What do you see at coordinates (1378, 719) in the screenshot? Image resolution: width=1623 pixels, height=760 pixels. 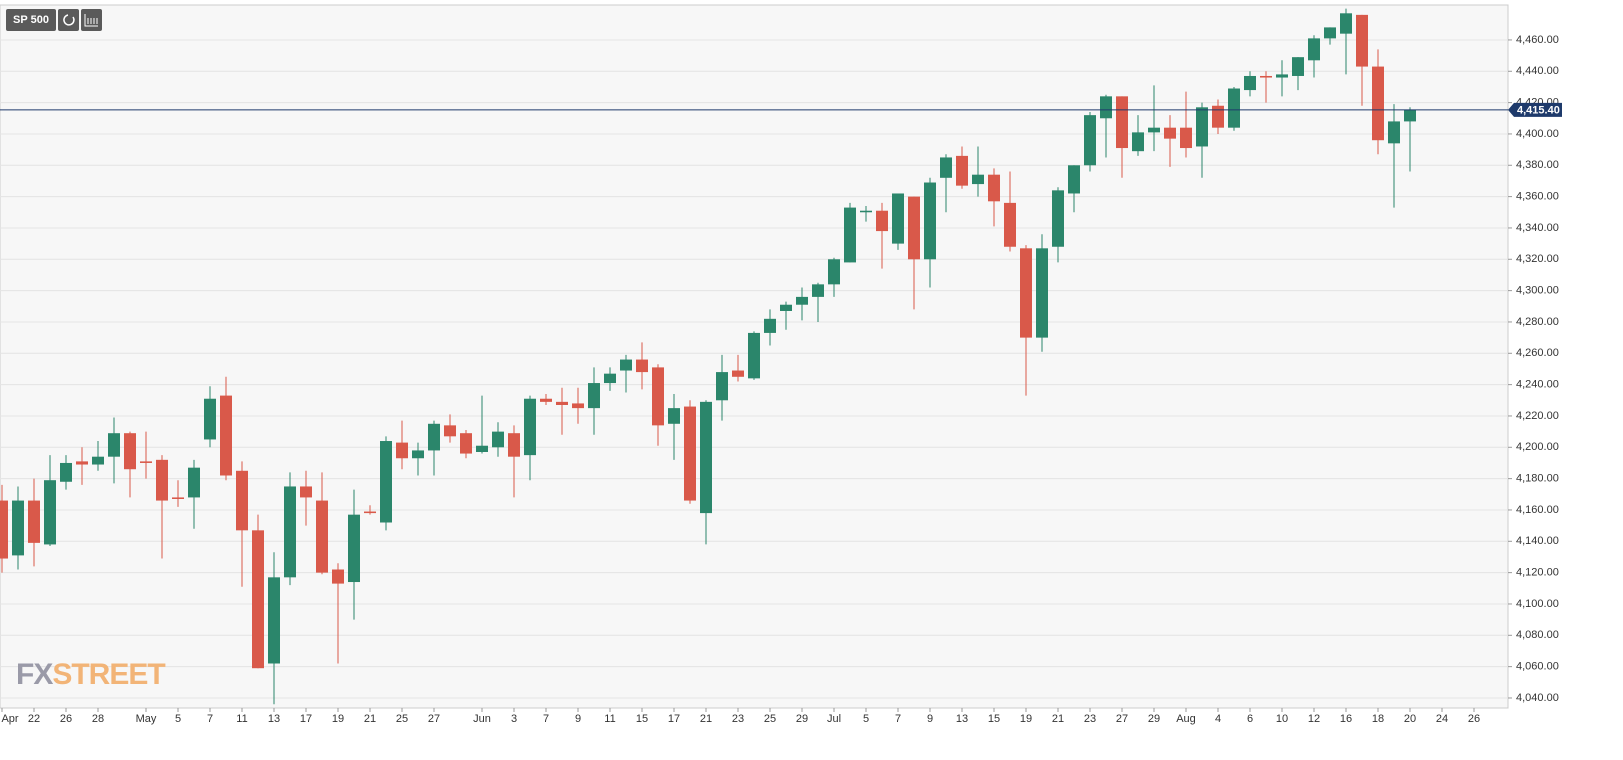 I see `x-tick-label: 18` at bounding box center [1378, 719].